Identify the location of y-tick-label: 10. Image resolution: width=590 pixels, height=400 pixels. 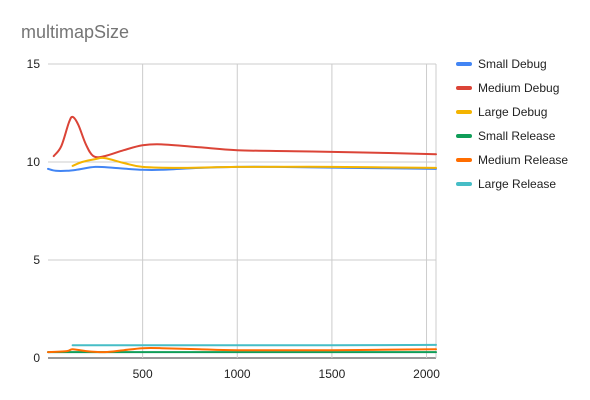
(34, 162).